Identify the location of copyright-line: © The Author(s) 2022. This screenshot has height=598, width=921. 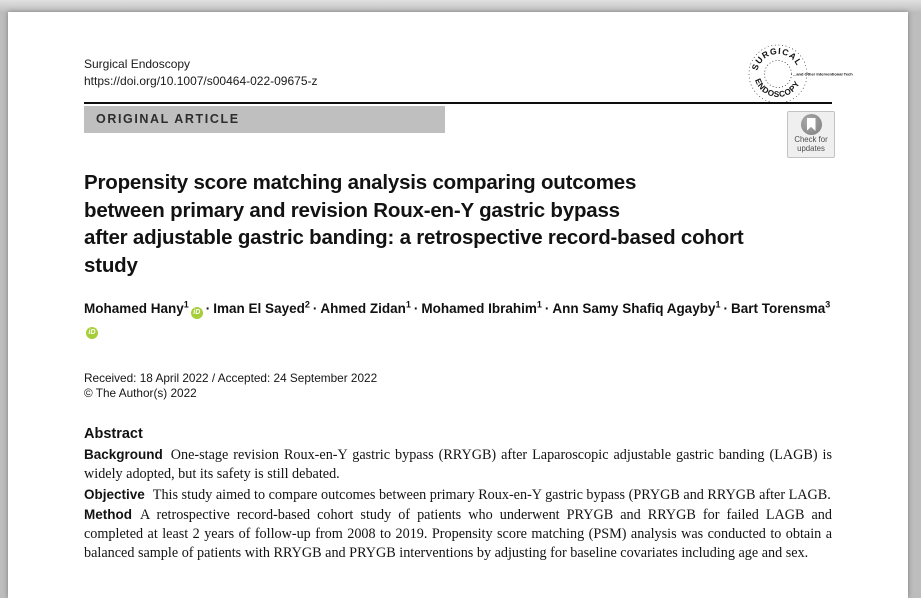
(140, 392).